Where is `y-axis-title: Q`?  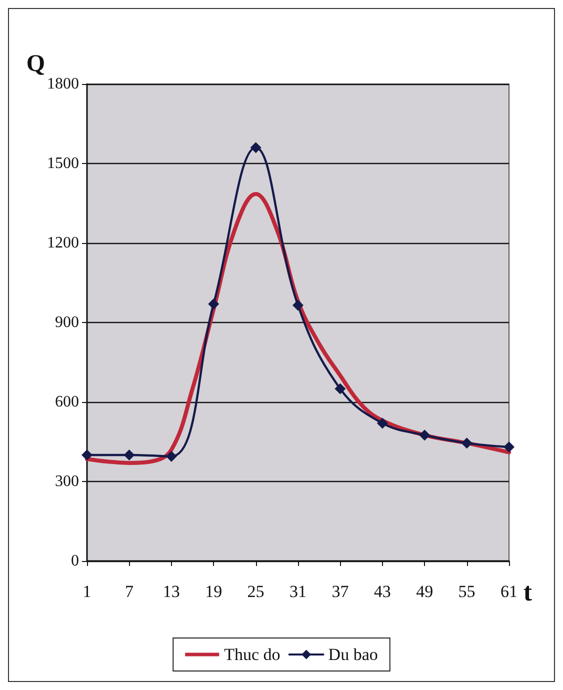
y-axis-title: Q is located at coordinates (35, 64).